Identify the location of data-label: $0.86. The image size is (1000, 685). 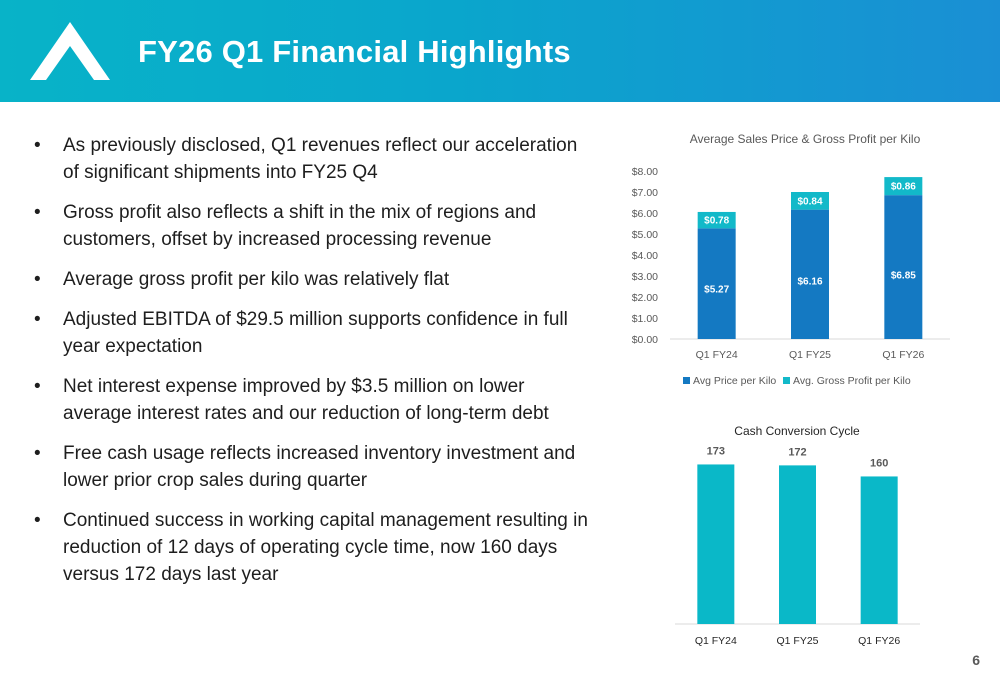
(903, 187).